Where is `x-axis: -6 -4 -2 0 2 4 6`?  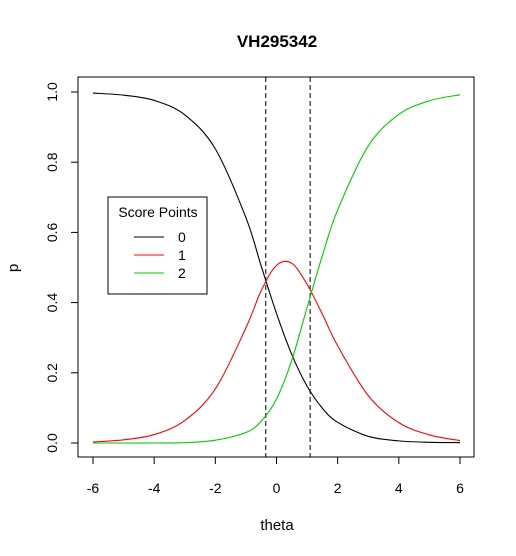 x-axis: -6 -4 -2 0 2 4 6 is located at coordinates (275, 476).